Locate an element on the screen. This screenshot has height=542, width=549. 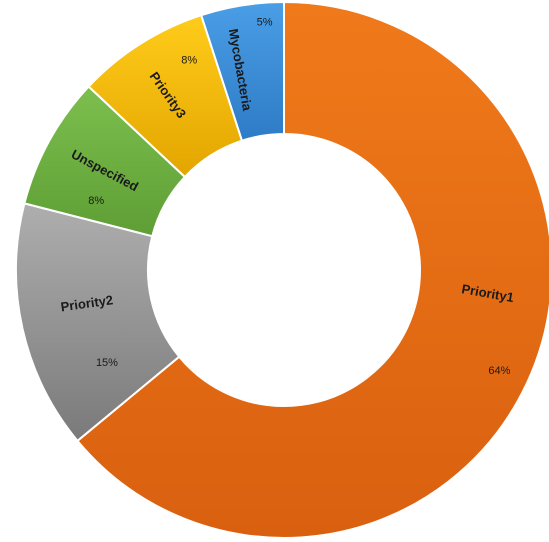
slice-priority2 is located at coordinates (98, 322).